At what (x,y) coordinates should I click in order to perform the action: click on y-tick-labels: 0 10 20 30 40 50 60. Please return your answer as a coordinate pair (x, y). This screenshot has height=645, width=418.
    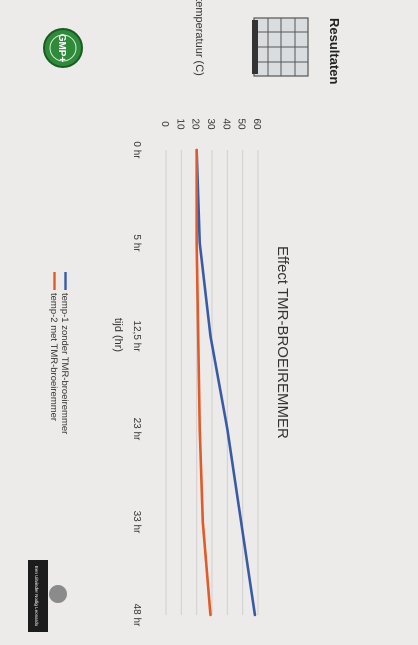
    Looking at the image, I should click on (210, 124).